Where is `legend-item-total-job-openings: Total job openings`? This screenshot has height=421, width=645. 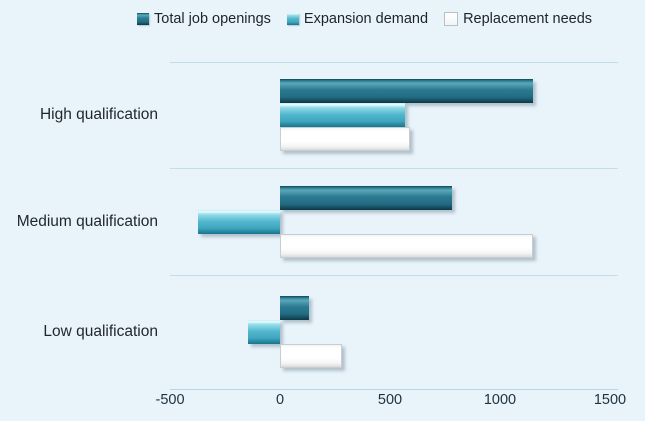
legend-item-total-job-openings: Total job openings is located at coordinates (204, 19).